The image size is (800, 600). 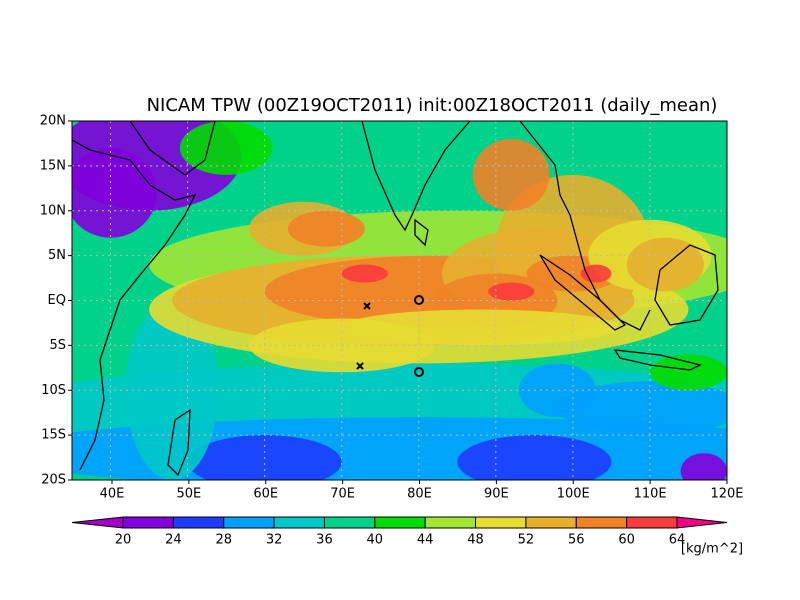 I want to click on markers, so click(x=390, y=336).